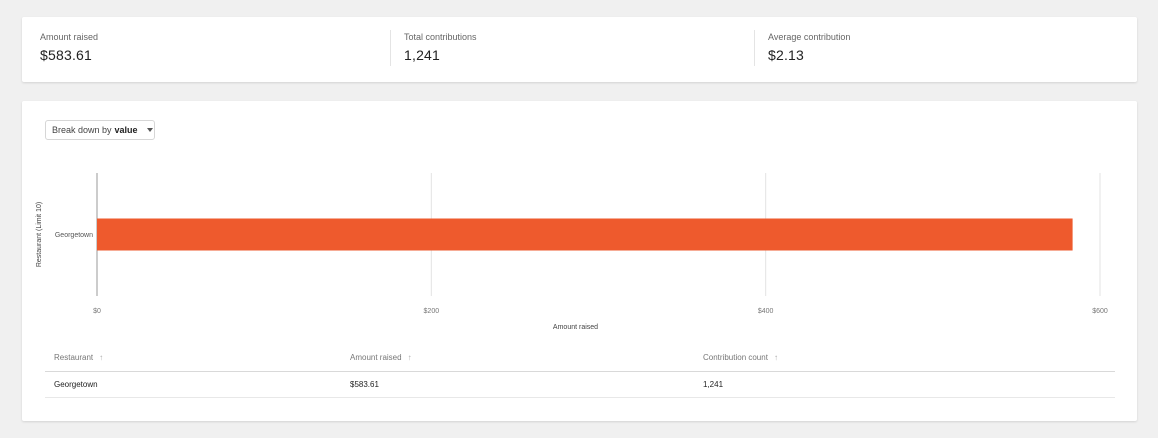  Describe the element at coordinates (39, 234) in the screenshot. I see `y-axis-title: Restaurant (Limit 10)` at that location.